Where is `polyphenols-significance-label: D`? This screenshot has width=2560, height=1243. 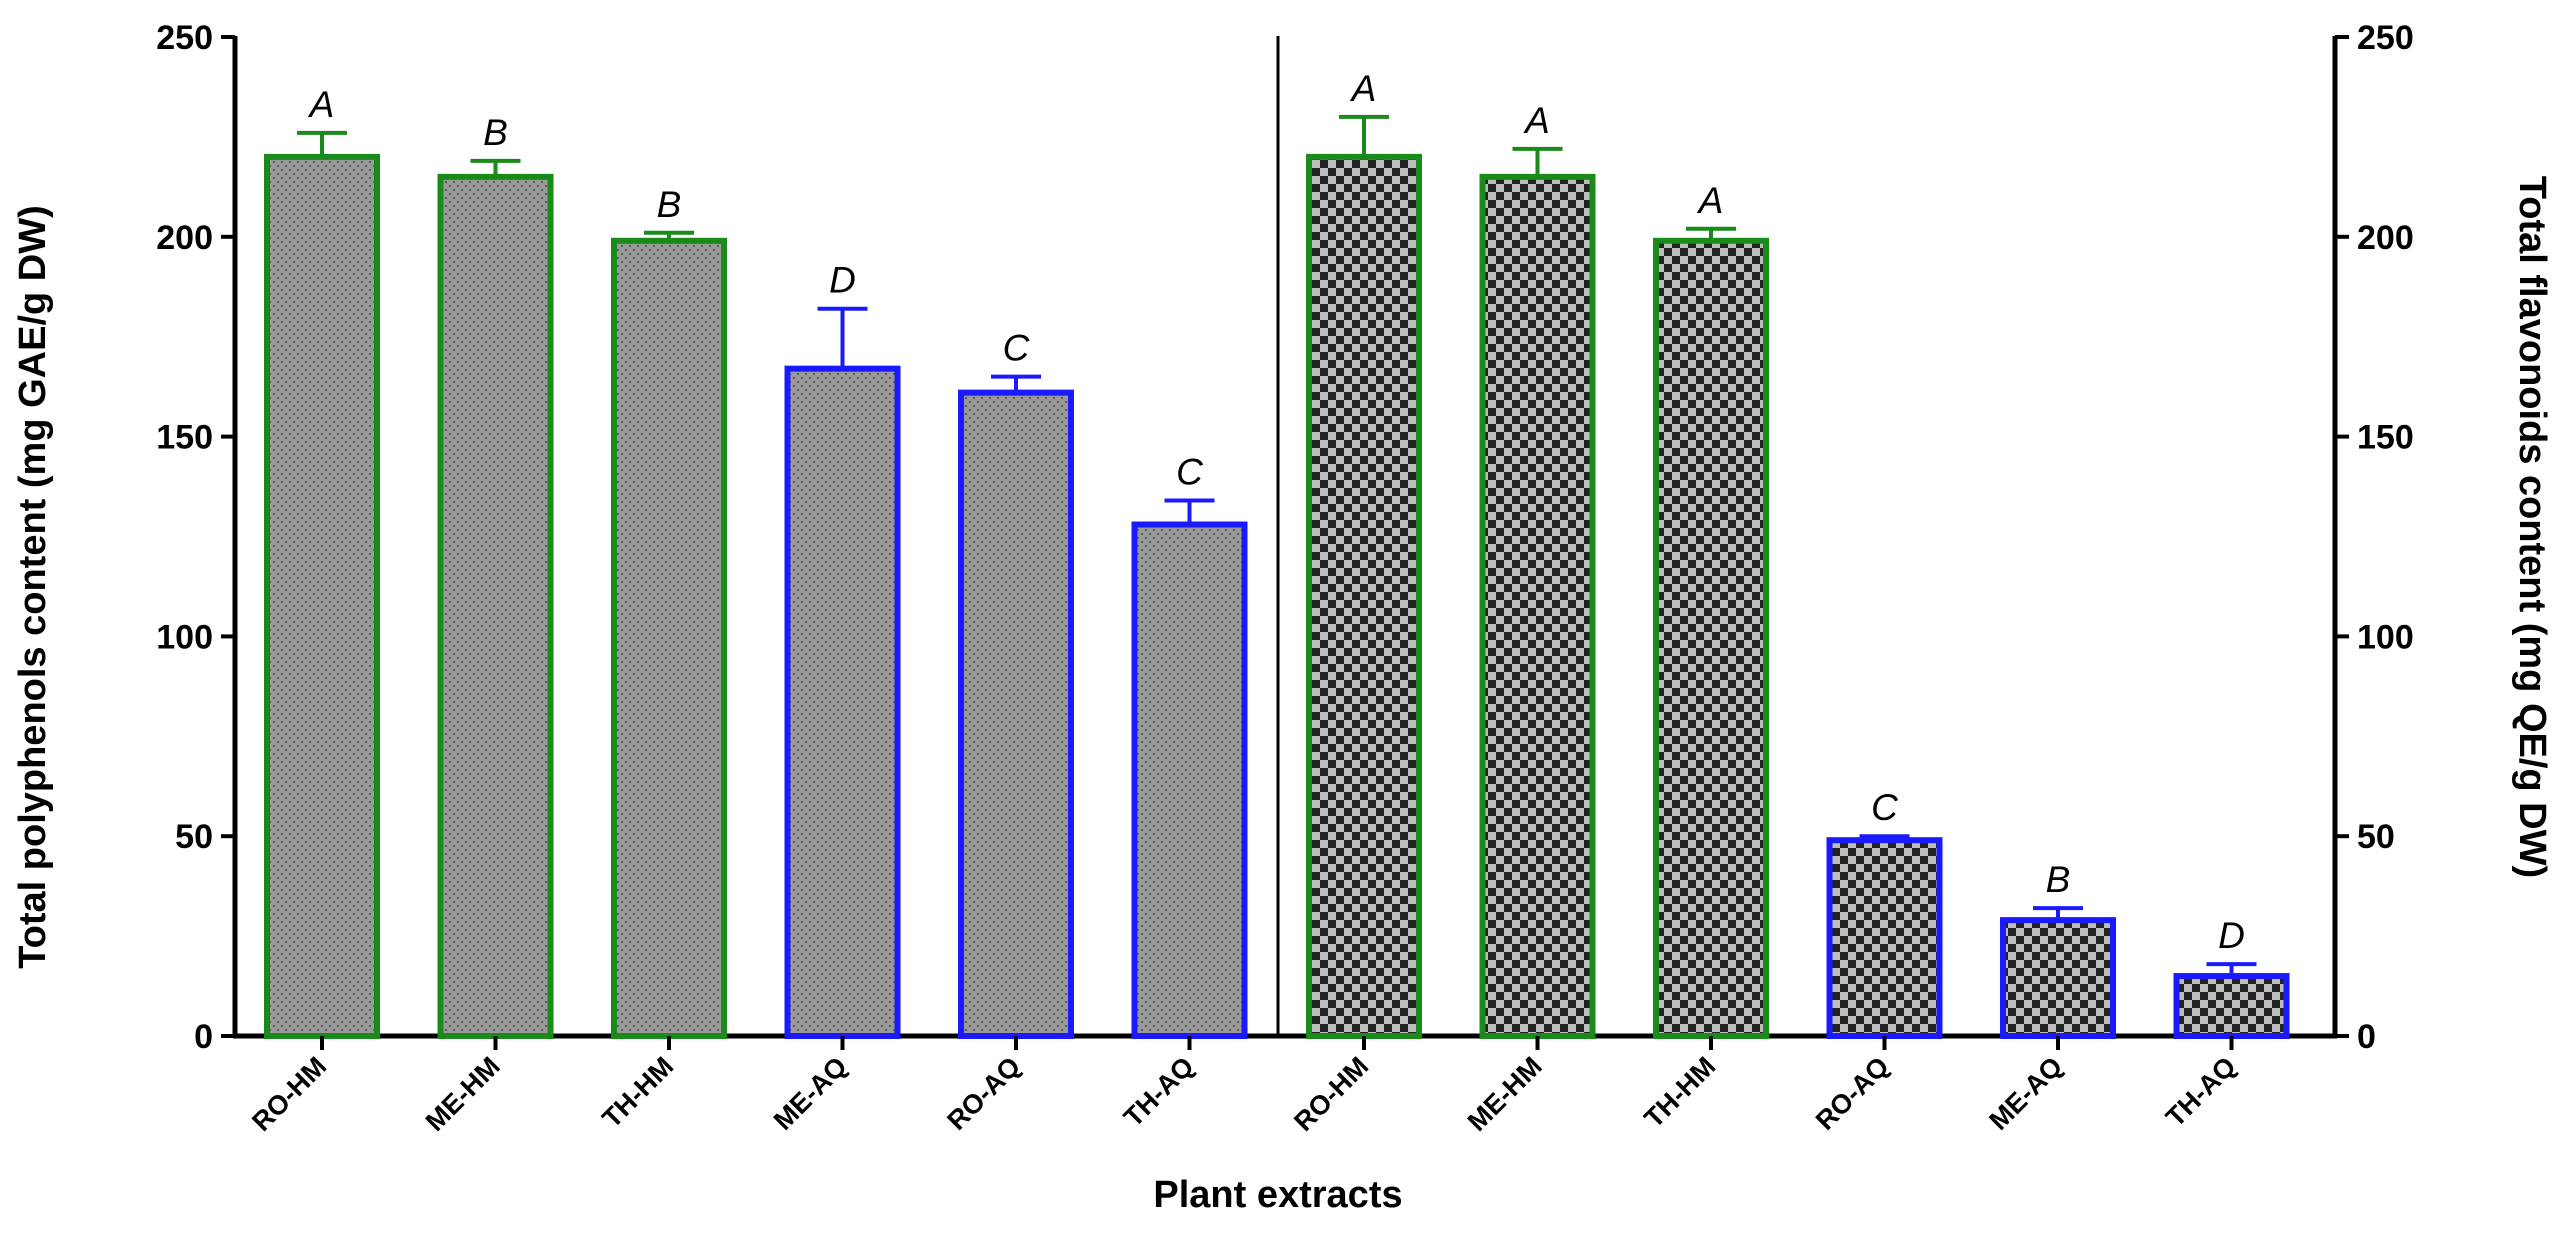 polyphenols-significance-label: D is located at coordinates (842, 280).